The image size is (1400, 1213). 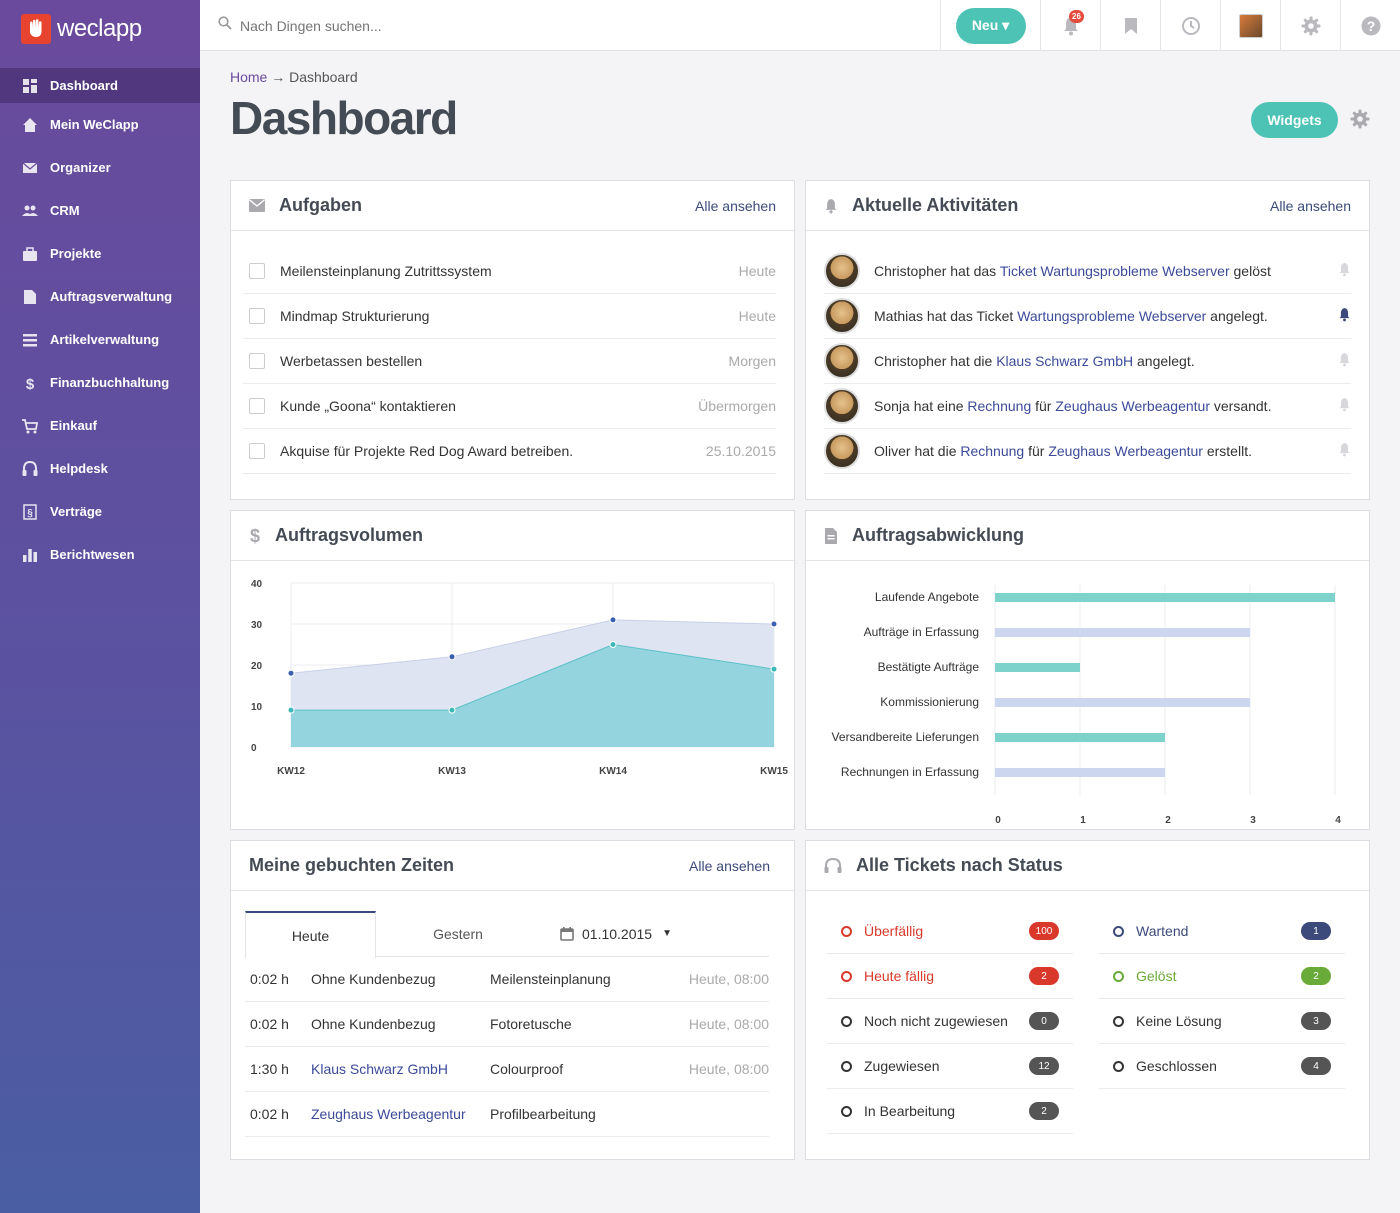 I want to click on sidebar-item-crm: CRM, so click(x=100, y=210).